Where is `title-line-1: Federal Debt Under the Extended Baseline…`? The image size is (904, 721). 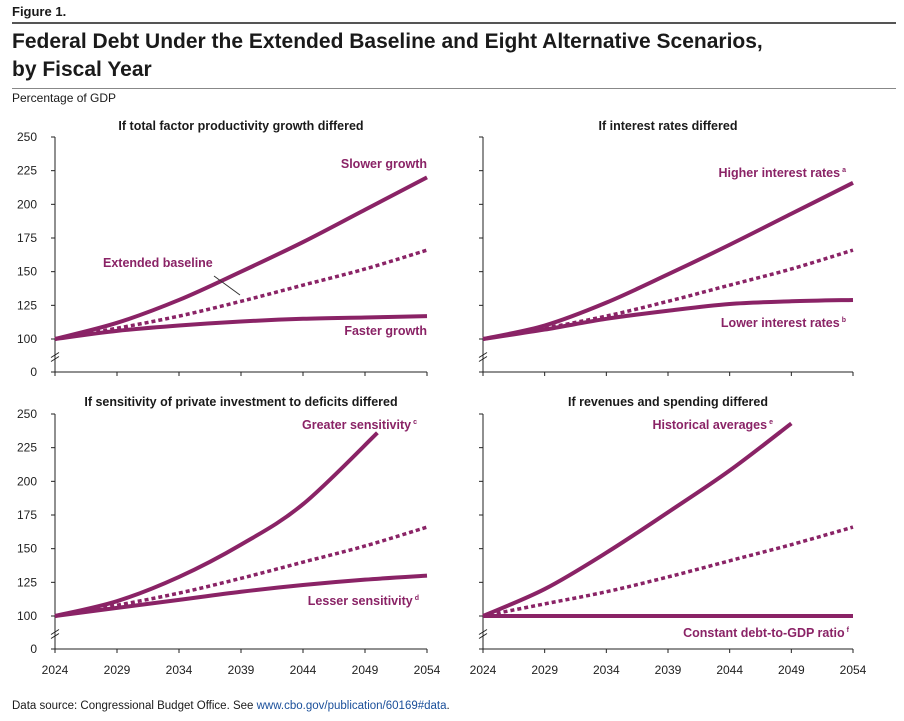
title-line-1: Federal Debt Under the Extended Baseline… is located at coordinates (387, 41).